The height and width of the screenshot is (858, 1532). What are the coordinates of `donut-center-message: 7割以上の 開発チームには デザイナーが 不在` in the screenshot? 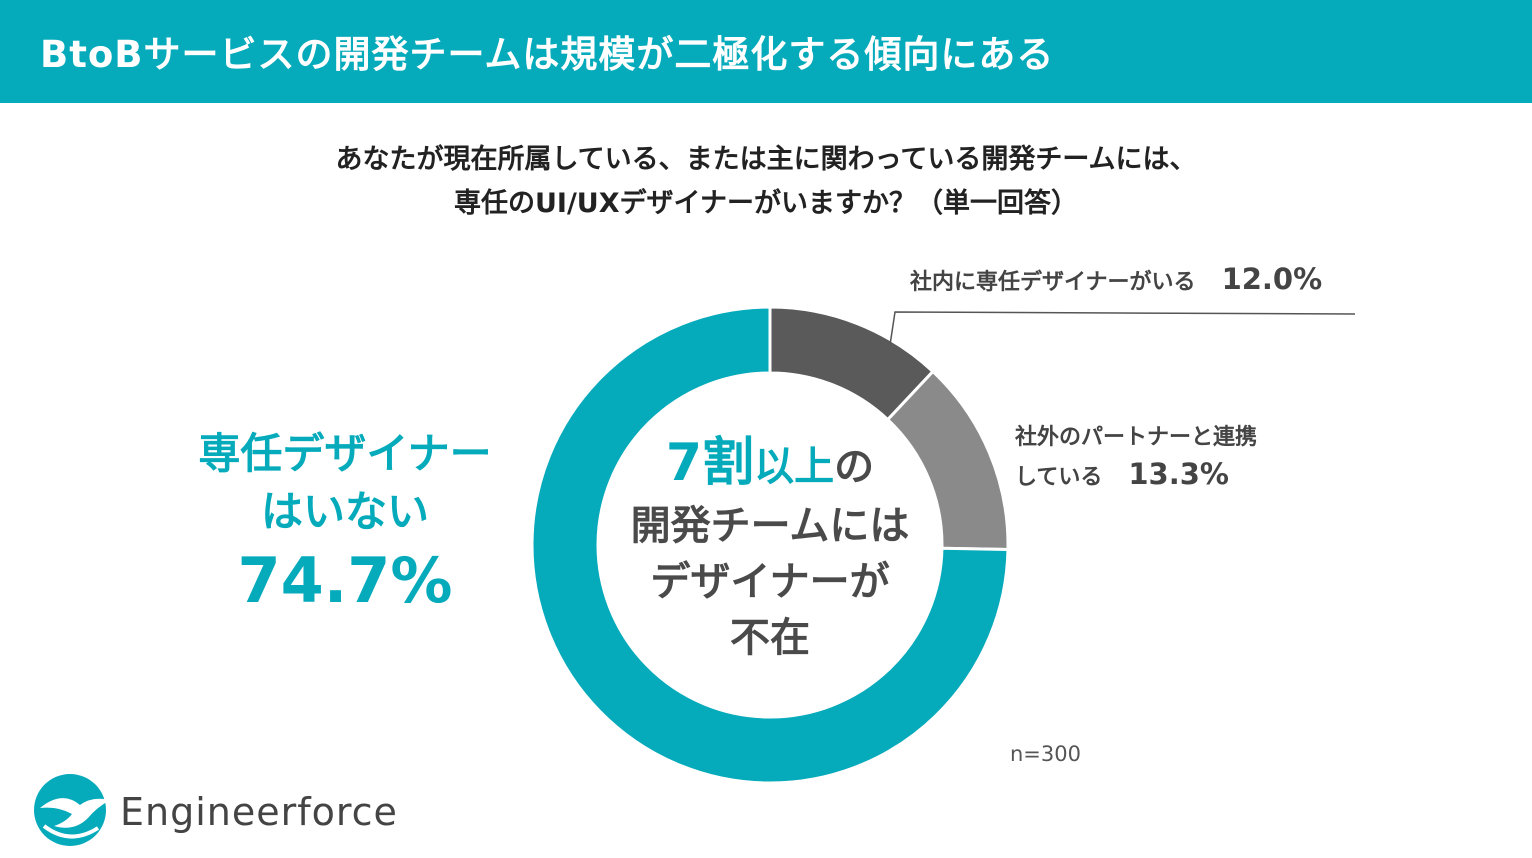 It's located at (770, 549).